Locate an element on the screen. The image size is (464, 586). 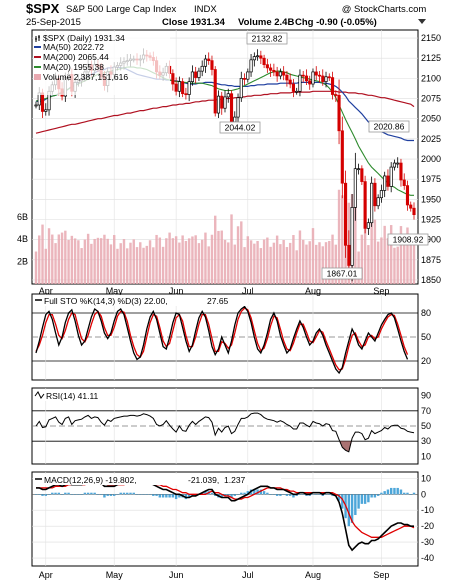
macd-tick-label: -10 is located at coordinates (427, 510).